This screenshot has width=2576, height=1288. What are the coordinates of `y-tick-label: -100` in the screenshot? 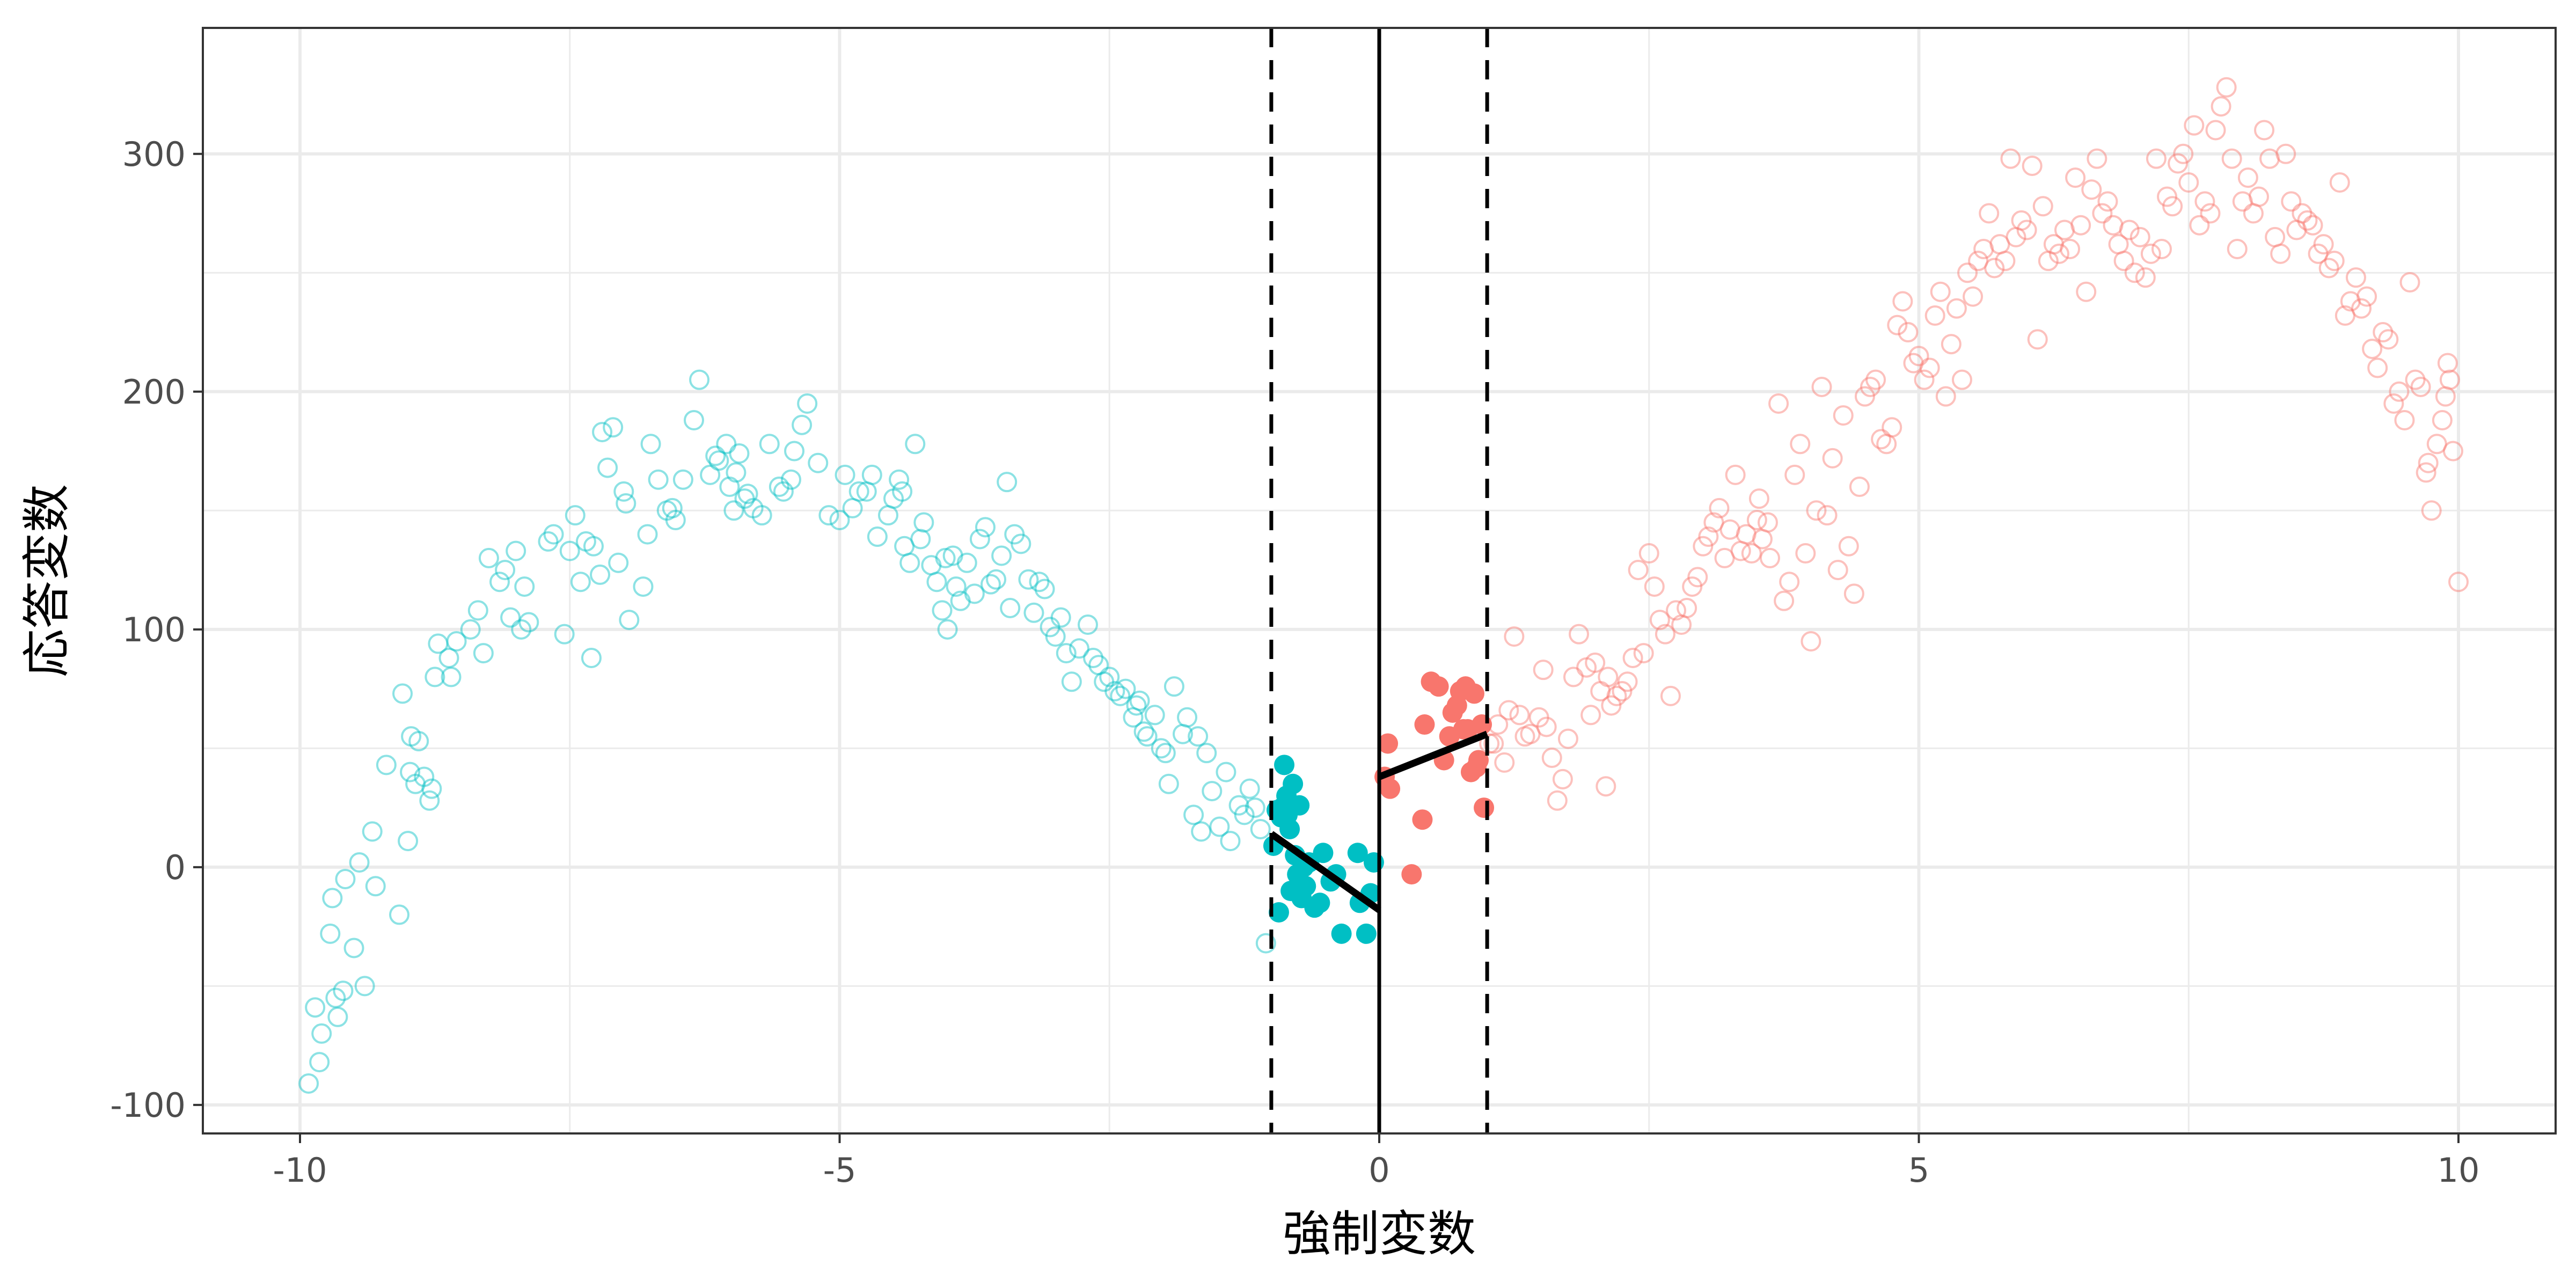 It's located at (148, 1105).